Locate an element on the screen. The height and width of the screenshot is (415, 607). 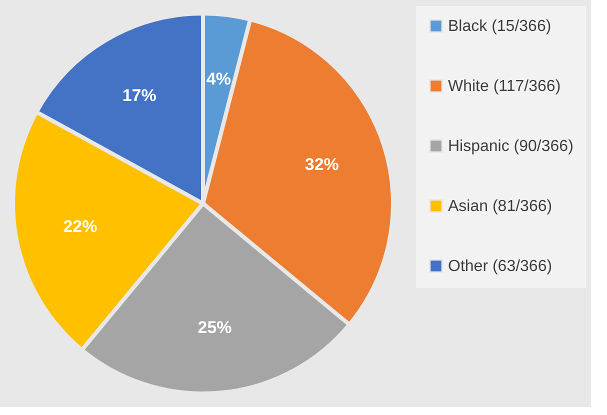
legend-label: Asian (81/366) is located at coordinates (500, 206).